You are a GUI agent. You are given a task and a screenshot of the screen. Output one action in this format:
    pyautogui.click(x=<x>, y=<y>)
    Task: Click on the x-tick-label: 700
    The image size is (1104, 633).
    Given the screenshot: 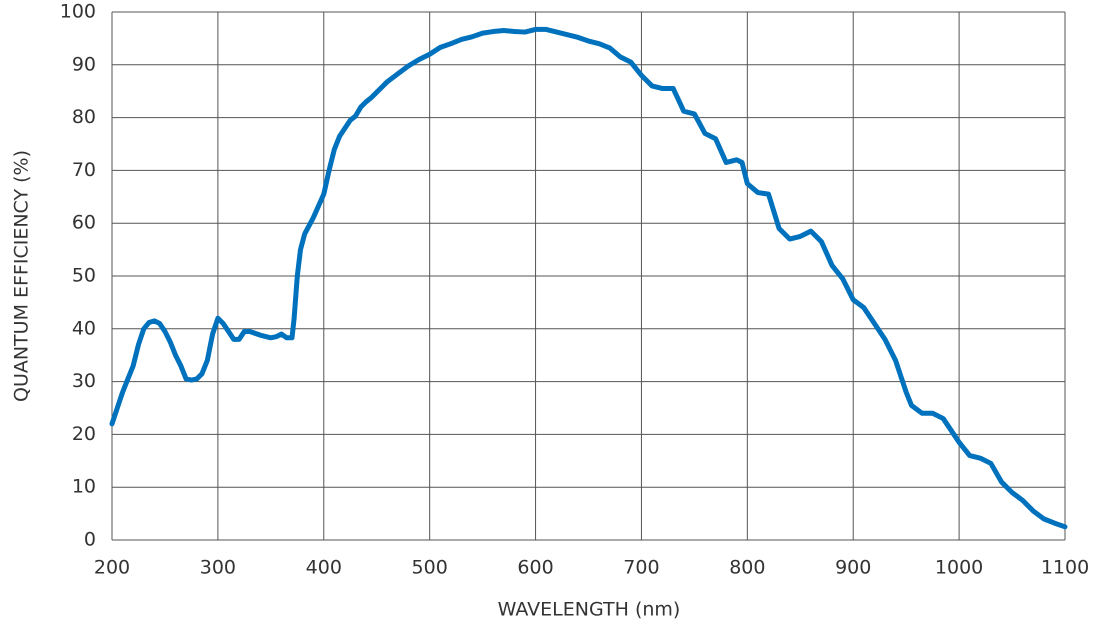 What is the action you would take?
    pyautogui.click(x=641, y=568)
    